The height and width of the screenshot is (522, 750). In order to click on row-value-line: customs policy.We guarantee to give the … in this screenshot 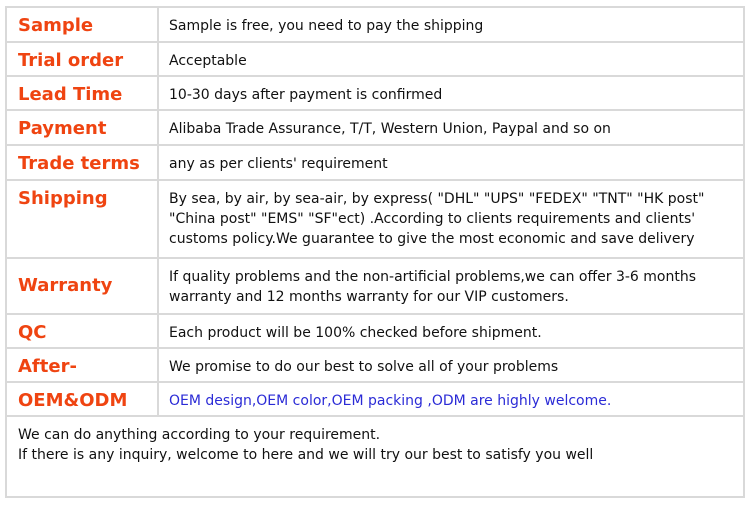, I will do `click(432, 239)`.